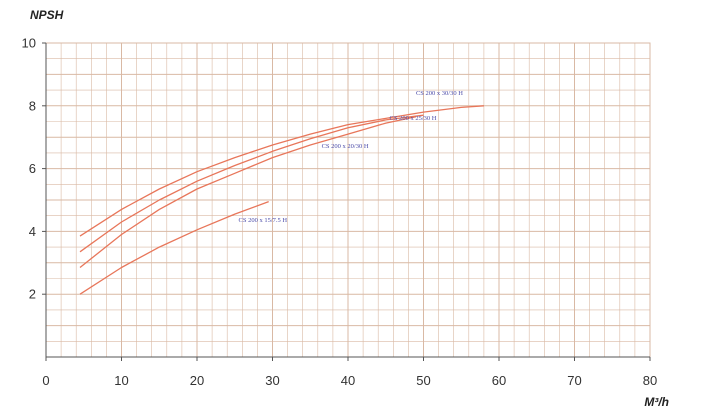 Image resolution: width=701 pixels, height=417 pixels. I want to click on y-tick-label: 10, so click(29, 43).